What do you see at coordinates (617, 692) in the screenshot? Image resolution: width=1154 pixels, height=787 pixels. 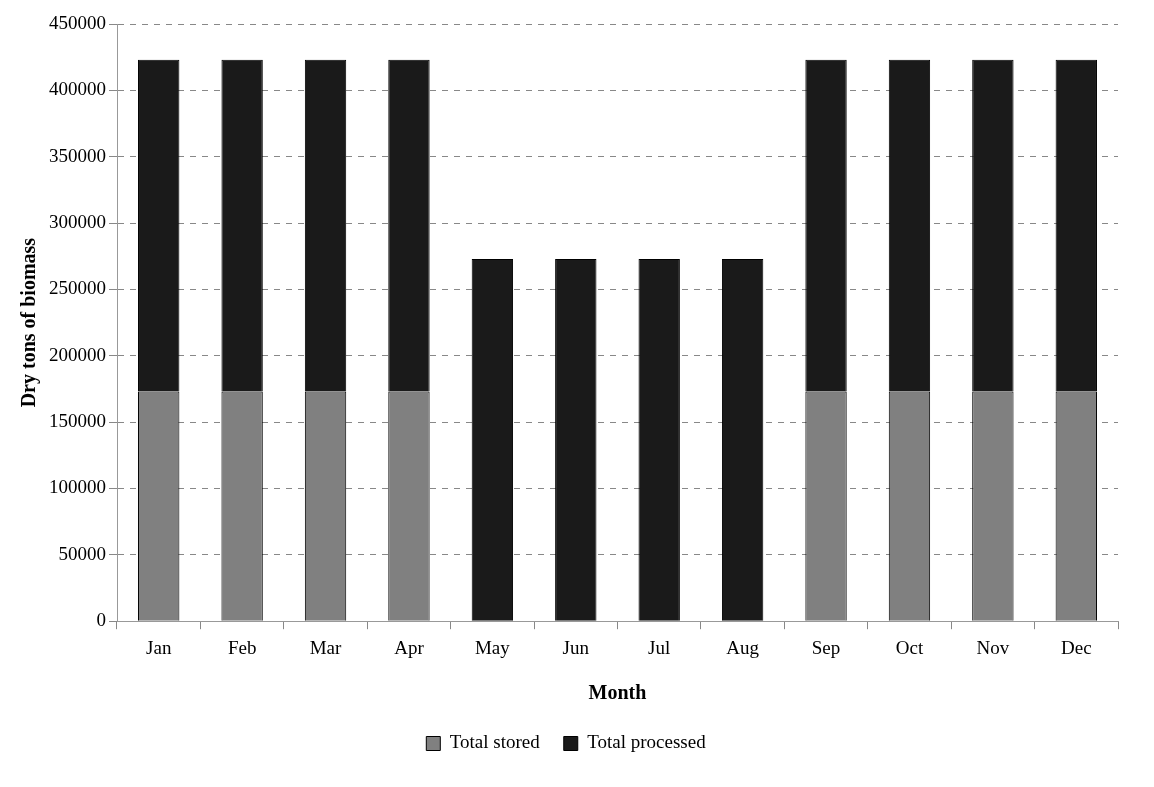 I see `x-axis-title: Month` at bounding box center [617, 692].